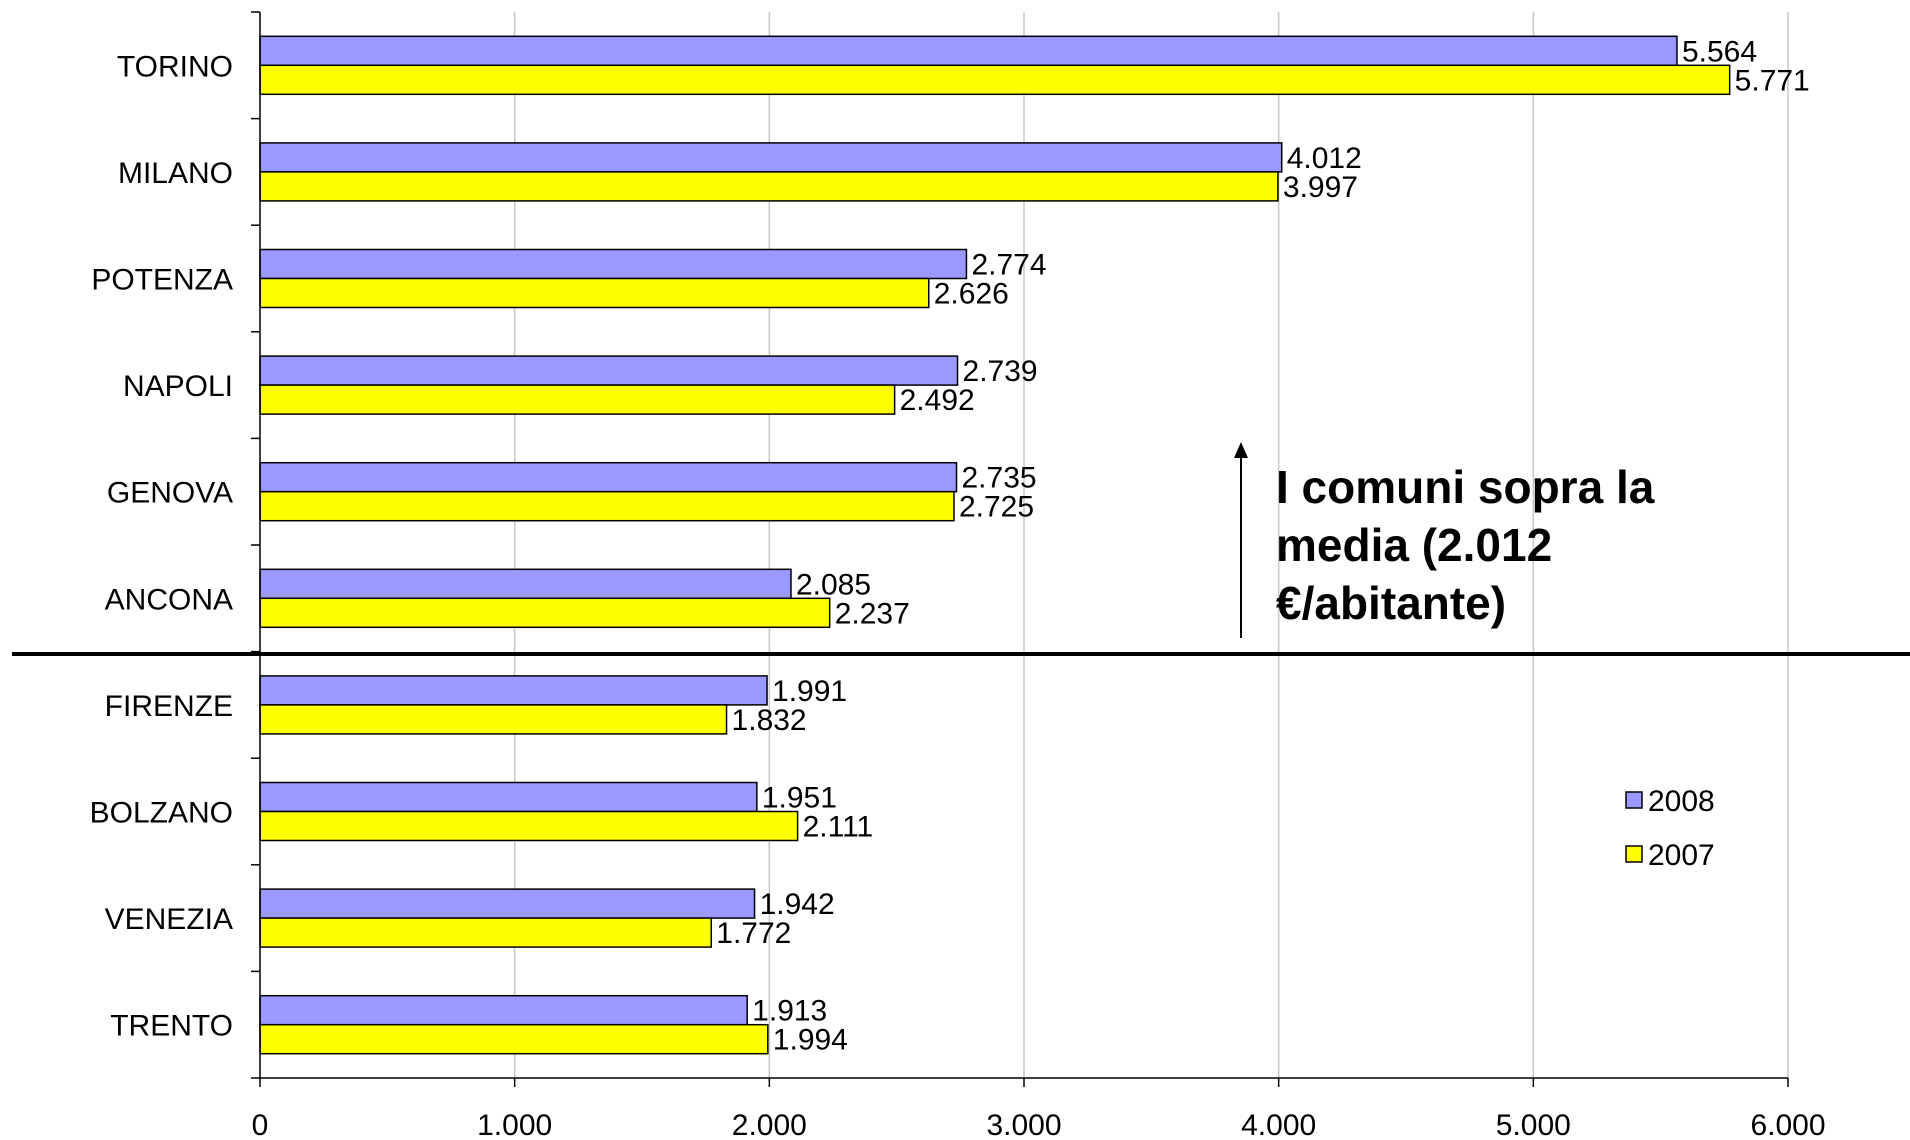 This screenshot has width=1910, height=1140. I want to click on legend-label-2008: 2008, so click(1681, 801).